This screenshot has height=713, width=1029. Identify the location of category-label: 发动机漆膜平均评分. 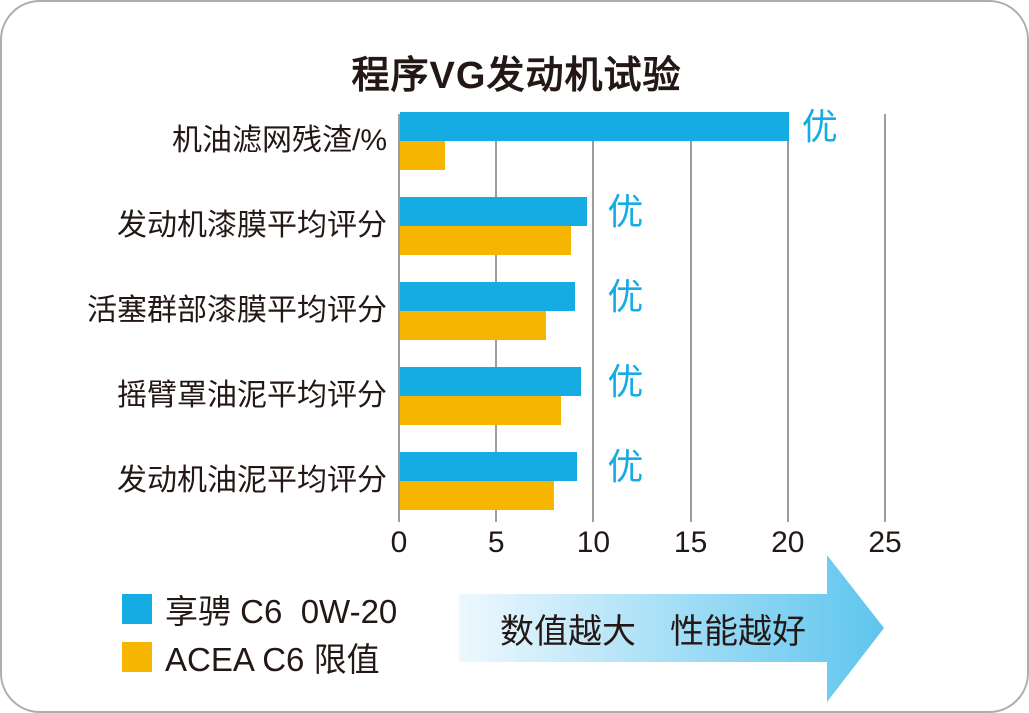
(252, 225).